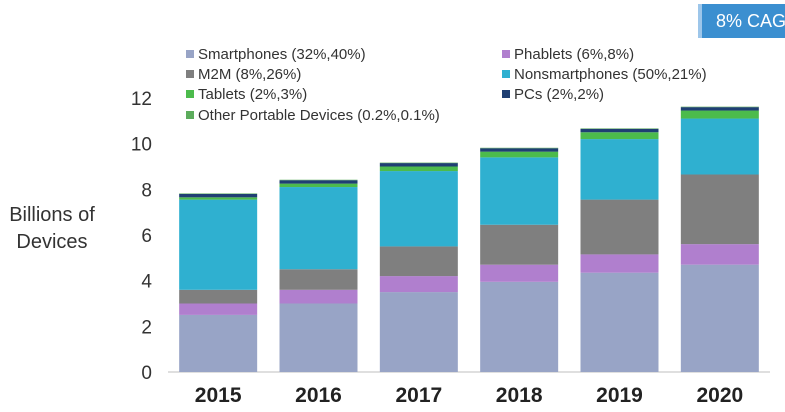 The image size is (785, 412). What do you see at coordinates (519, 273) in the screenshot?
I see `bar-2018-phablets` at bounding box center [519, 273].